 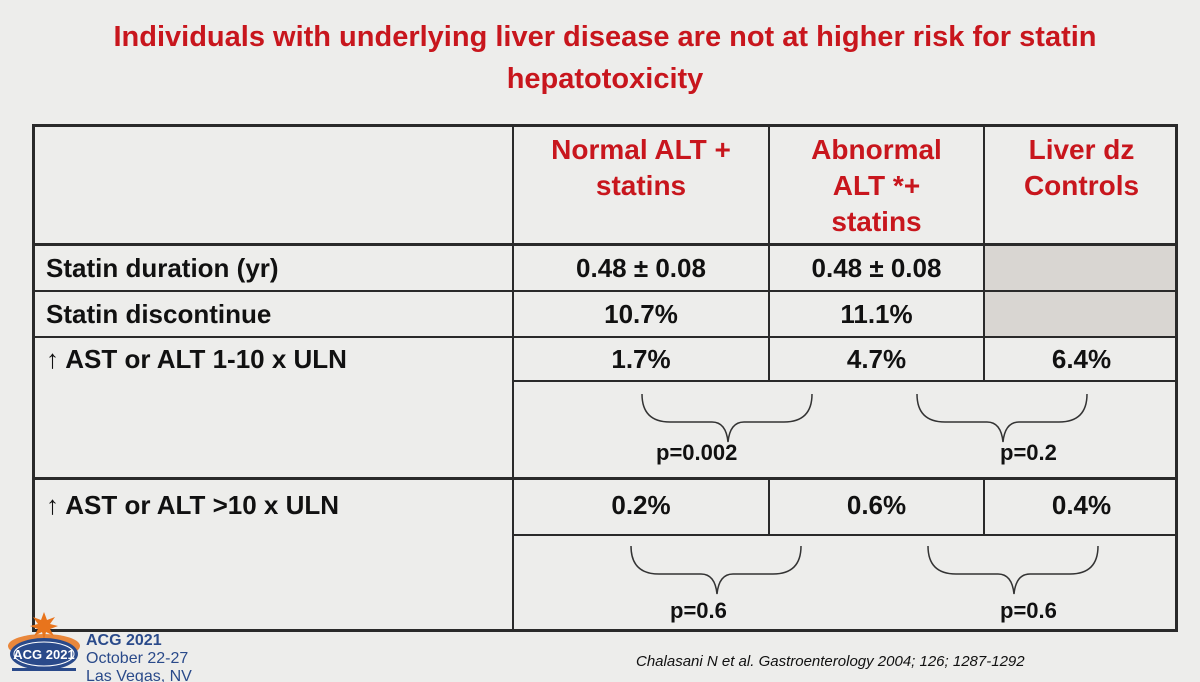 I want to click on pvalue-1-10-left: p=0.002, so click(x=697, y=452).